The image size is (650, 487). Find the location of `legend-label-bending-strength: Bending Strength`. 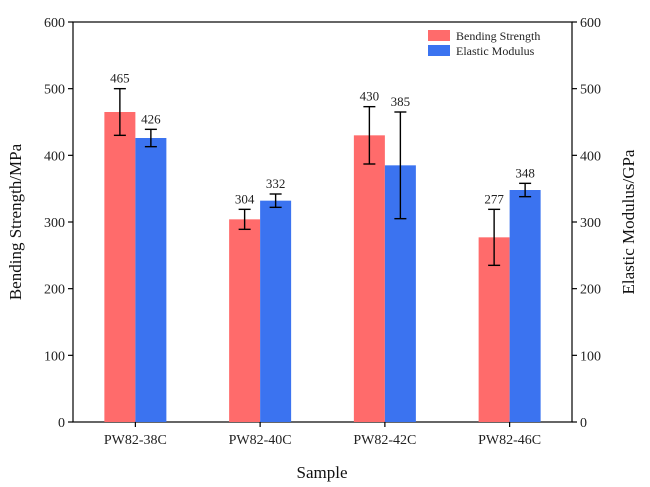

legend-label-bending-strength: Bending Strength is located at coordinates (498, 36).